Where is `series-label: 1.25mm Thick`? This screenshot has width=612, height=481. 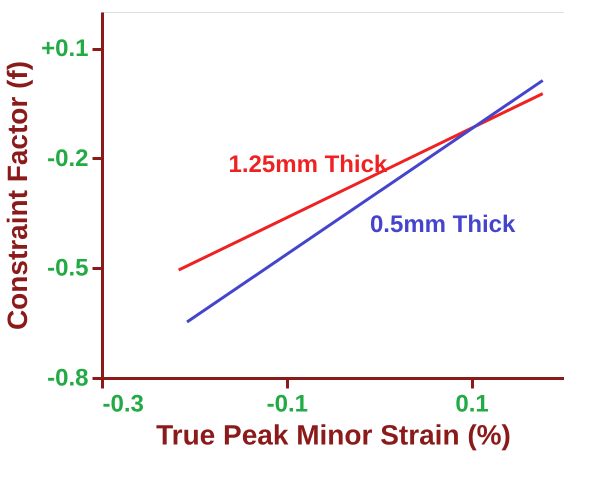
series-label: 1.25mm Thick is located at coordinates (308, 164).